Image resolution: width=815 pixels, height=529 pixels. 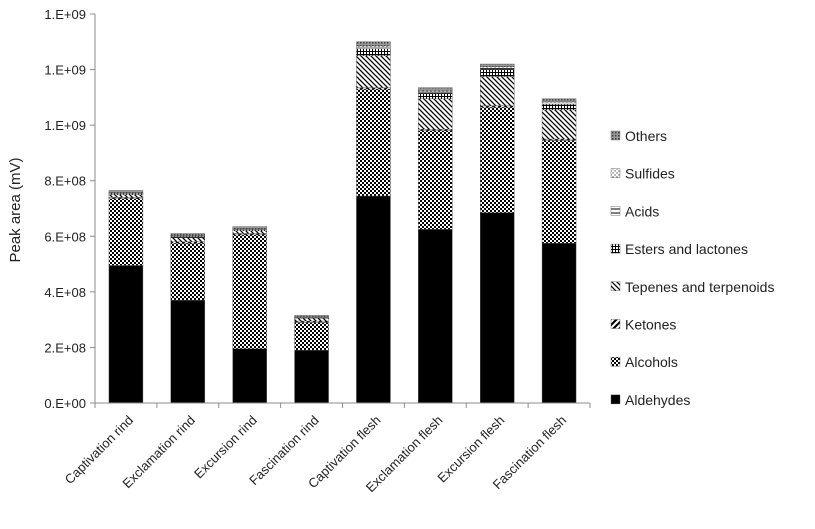 What do you see at coordinates (642, 211) in the screenshot?
I see `legend-label: Acids` at bounding box center [642, 211].